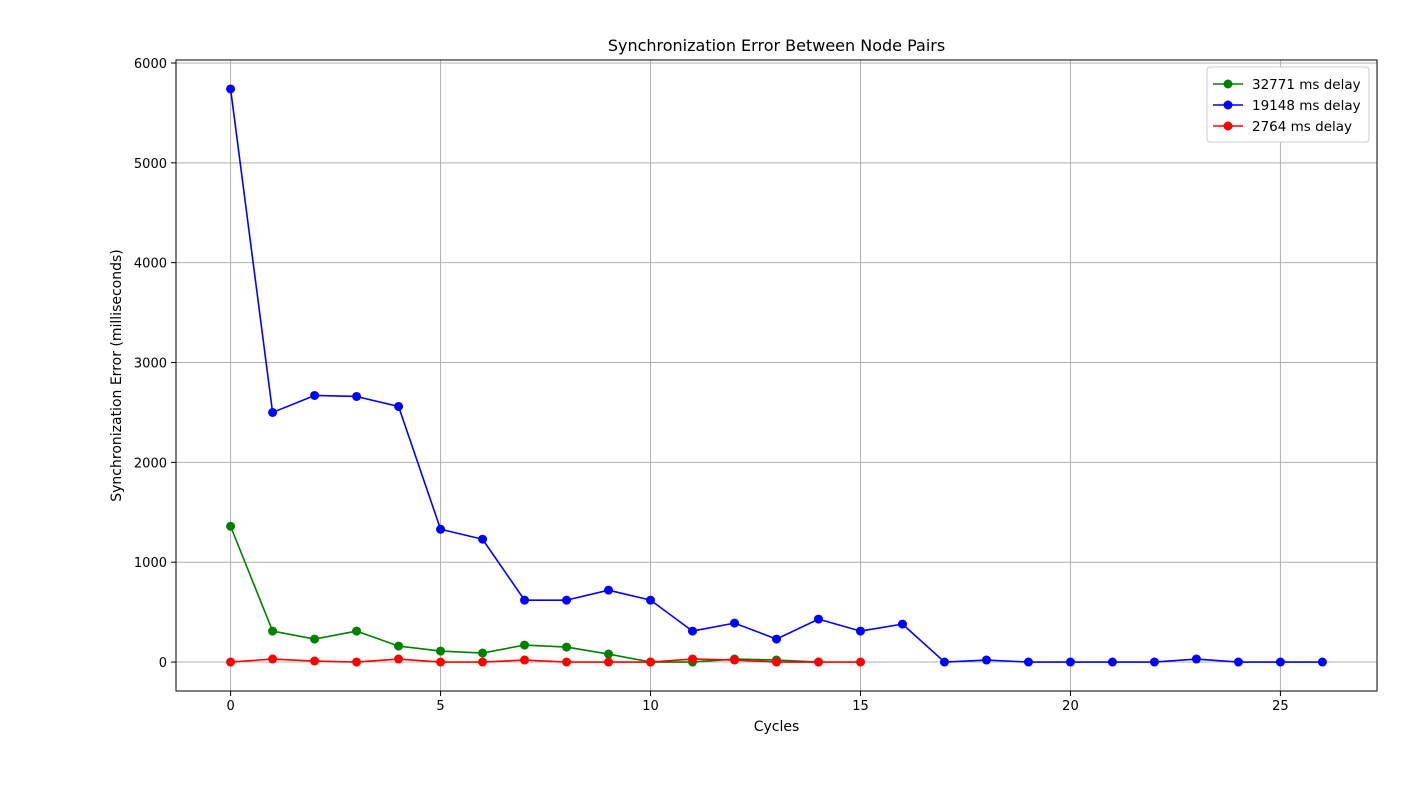 The image size is (1410, 786). I want to click on legend-box, so click(1288, 104).